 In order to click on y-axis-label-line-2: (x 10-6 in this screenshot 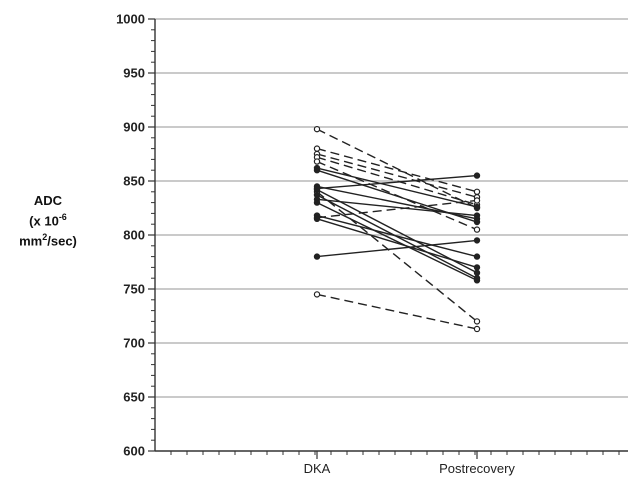, I will do `click(48, 220)`.